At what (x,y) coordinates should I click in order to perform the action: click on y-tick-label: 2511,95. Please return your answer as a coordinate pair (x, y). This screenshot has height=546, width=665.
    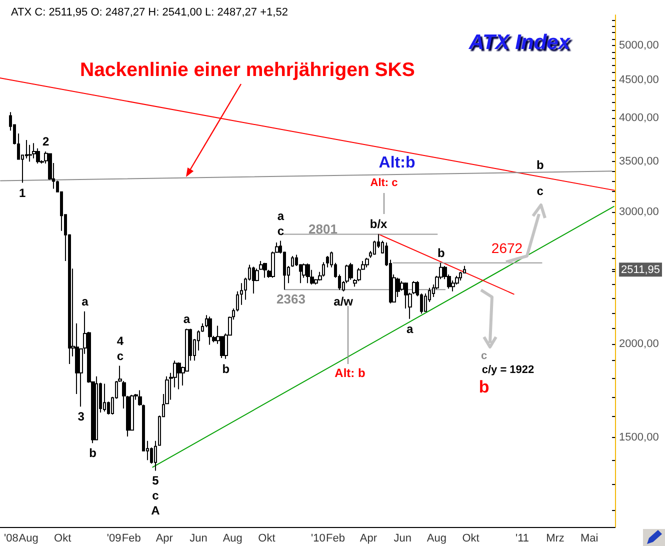
    Looking at the image, I should click on (640, 270).